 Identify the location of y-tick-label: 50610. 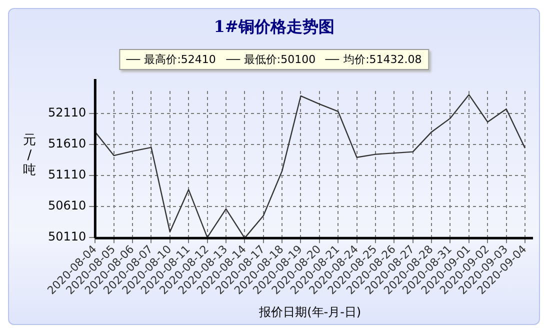
(67, 205).